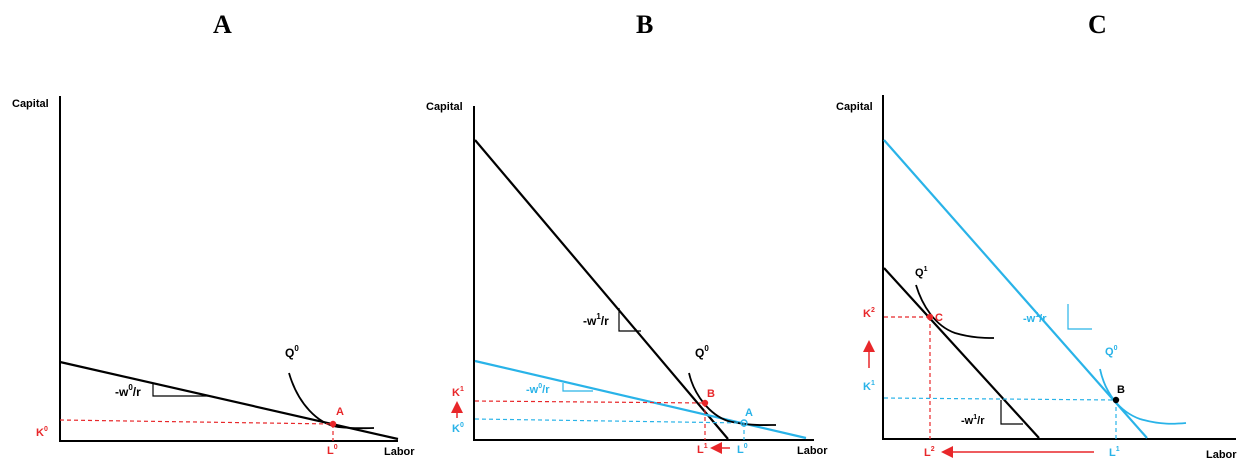  Describe the element at coordinates (955, 311) in the screenshot. I see `isoquant-q1` at that location.